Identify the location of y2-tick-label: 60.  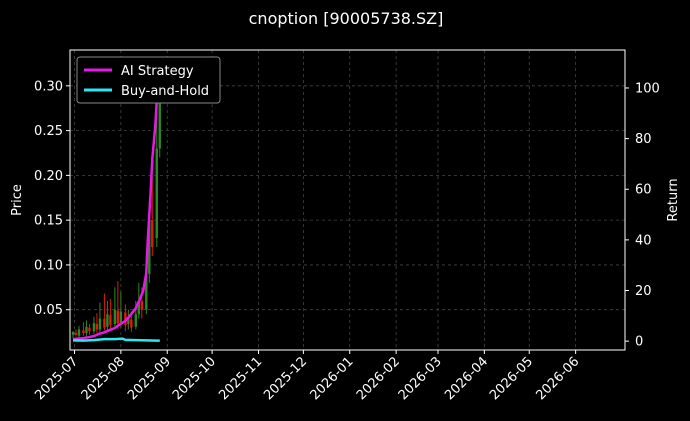
(643, 190).